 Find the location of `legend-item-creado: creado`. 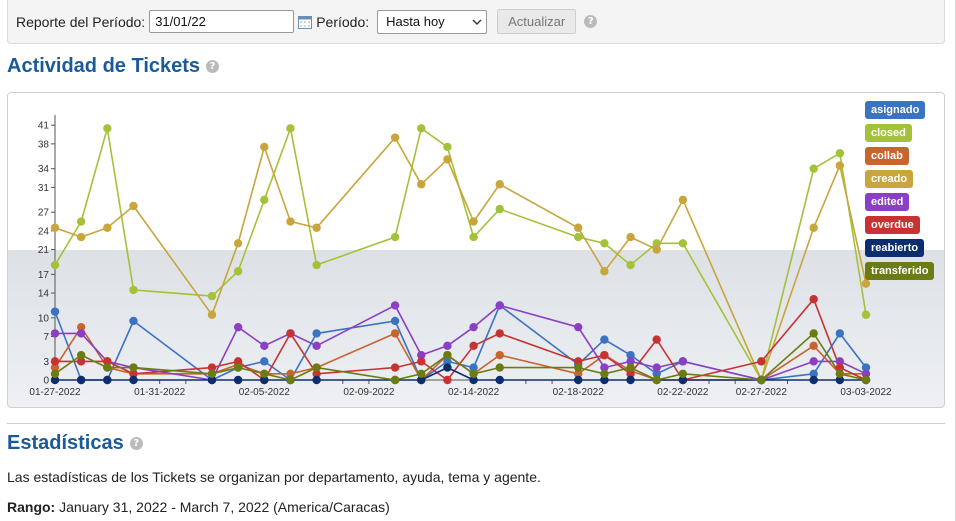

legend-item-creado: creado is located at coordinates (889, 179).